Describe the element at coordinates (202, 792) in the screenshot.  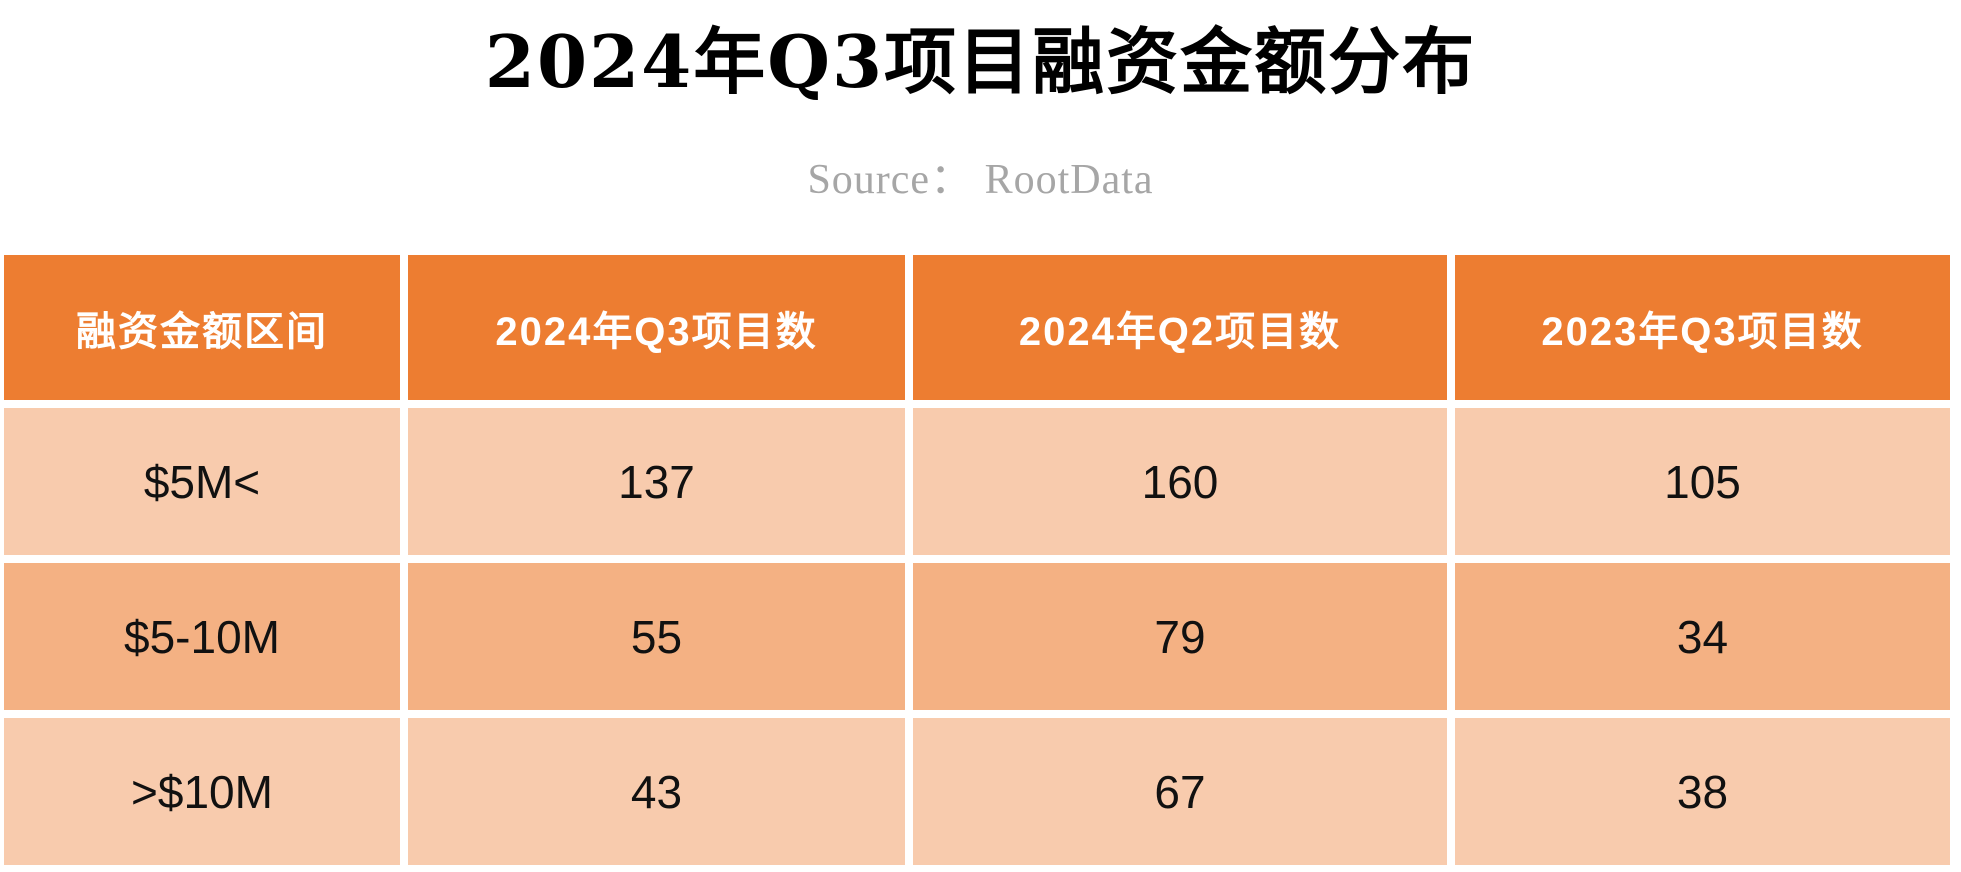
I see `row-label: >$10M` at that location.